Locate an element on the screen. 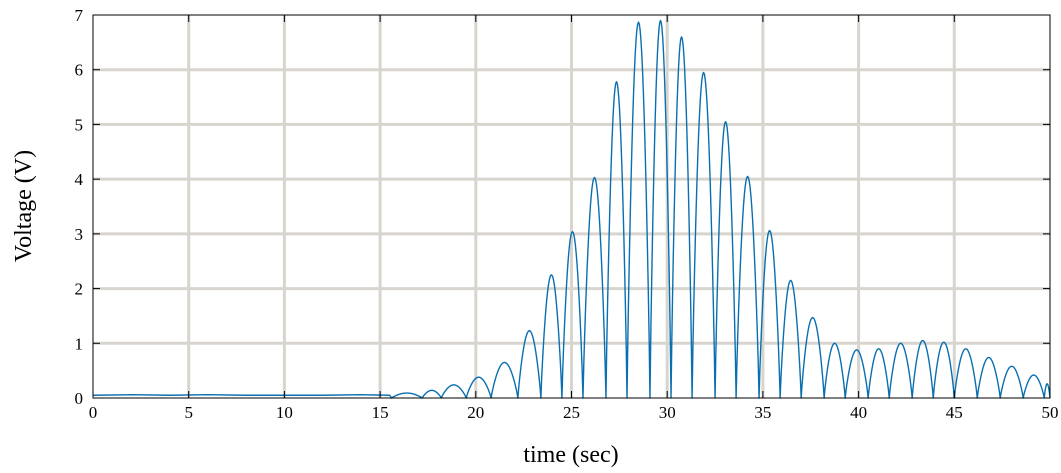  y-tick-label: 6 is located at coordinates (79, 70).